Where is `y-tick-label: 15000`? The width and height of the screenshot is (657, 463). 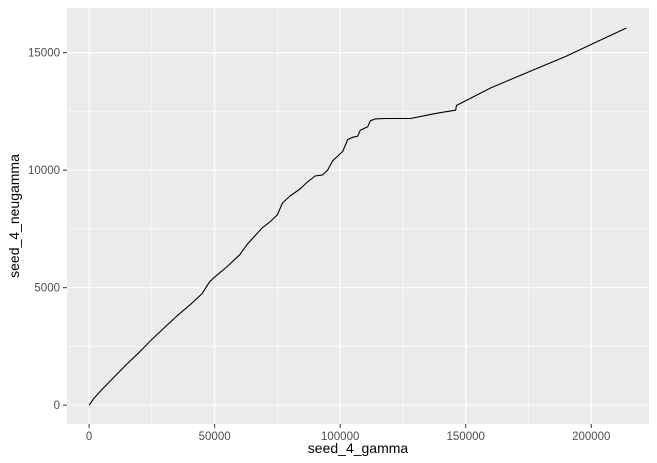 y-tick-label: 15000 is located at coordinates (44, 54).